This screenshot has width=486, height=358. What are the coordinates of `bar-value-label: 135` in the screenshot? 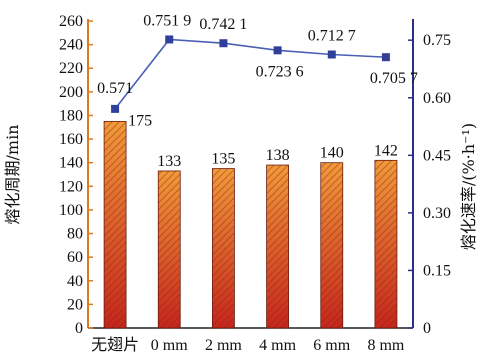 It's located at (223, 159).